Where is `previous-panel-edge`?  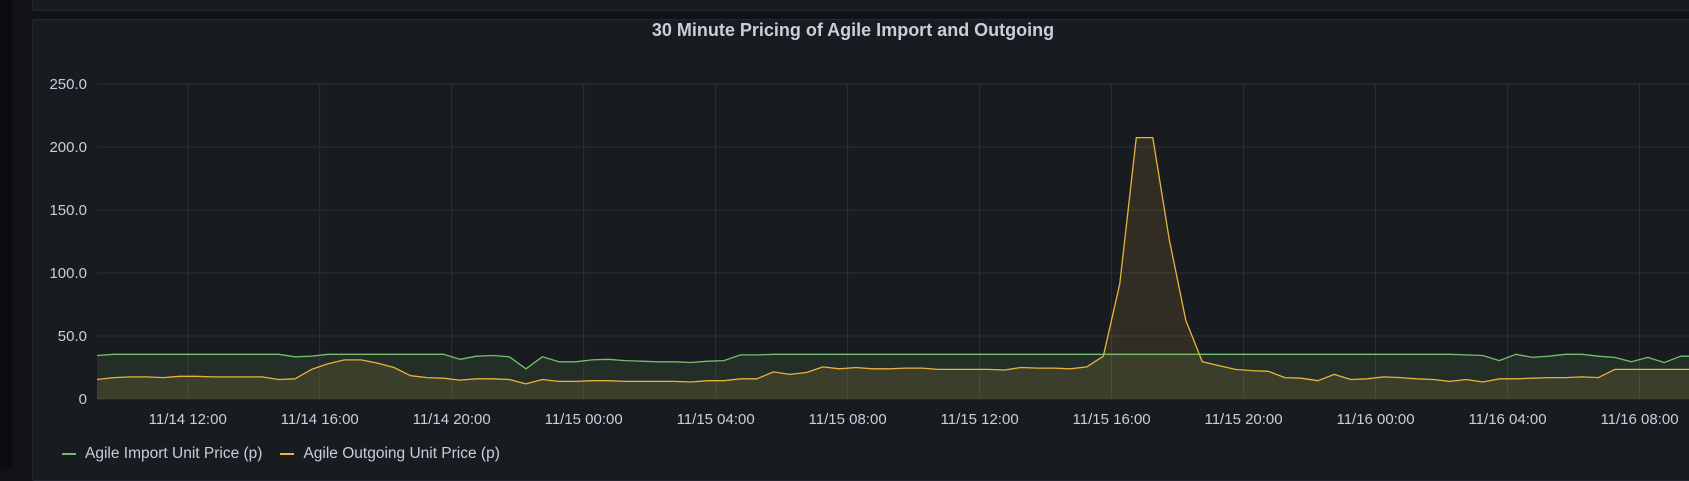
previous-panel-edge is located at coordinates (860, 5).